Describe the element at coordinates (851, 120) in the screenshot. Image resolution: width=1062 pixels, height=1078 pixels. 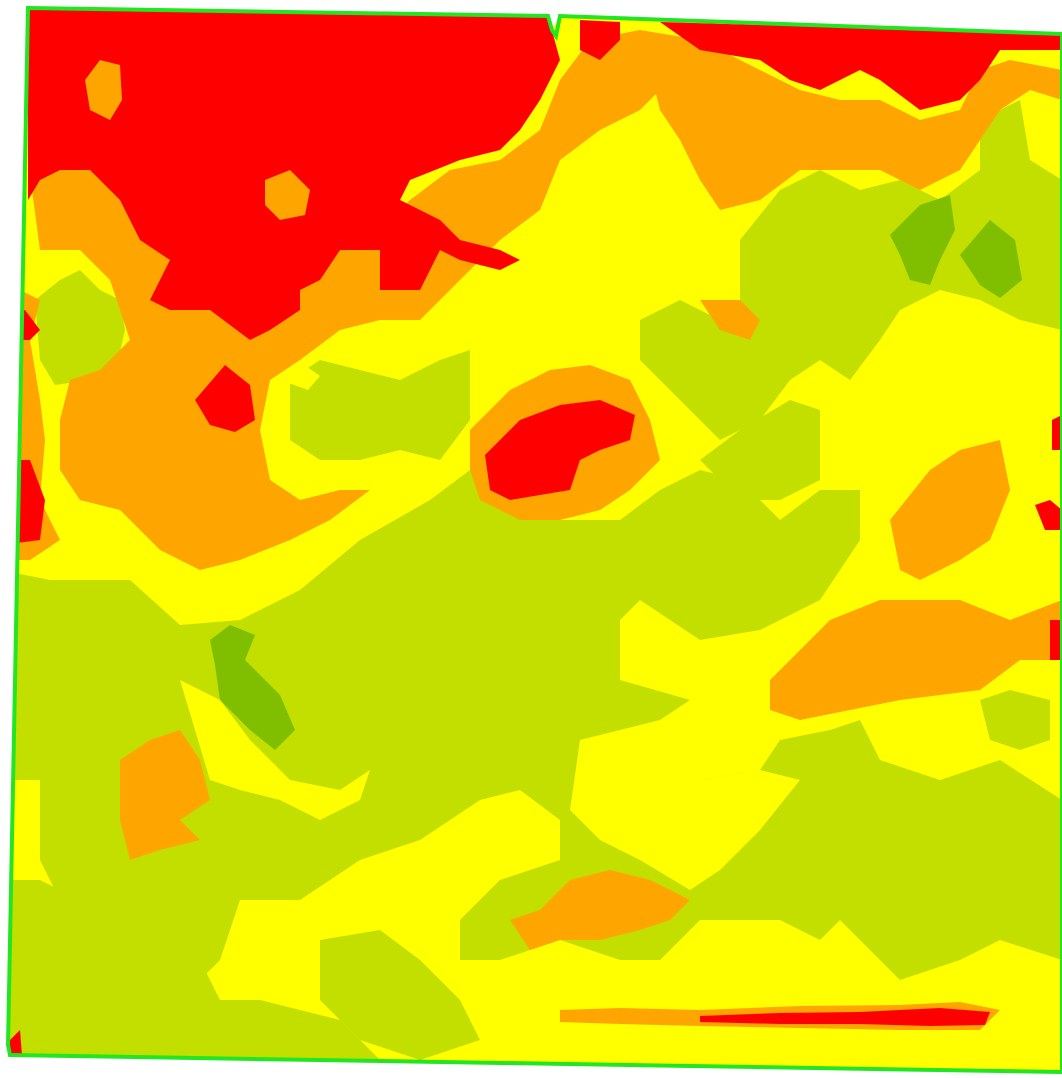
I see `zone-orange-top-right` at that location.